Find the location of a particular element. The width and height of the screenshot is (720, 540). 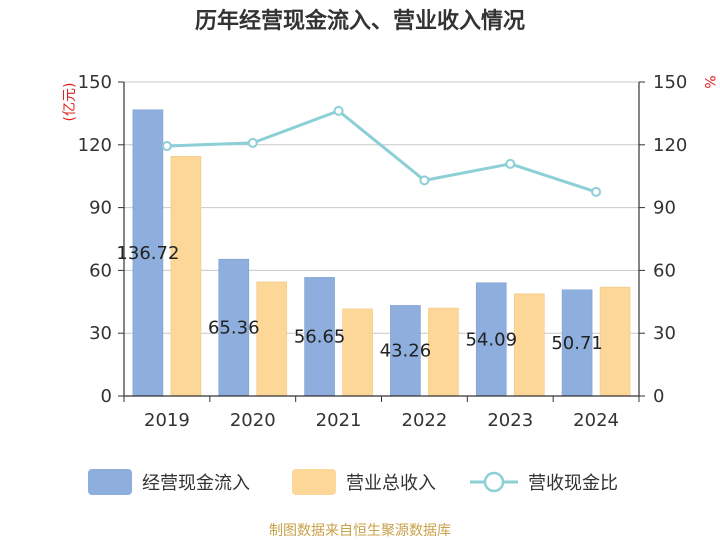

y-left-tick-label: 0 is located at coordinates (106, 396).